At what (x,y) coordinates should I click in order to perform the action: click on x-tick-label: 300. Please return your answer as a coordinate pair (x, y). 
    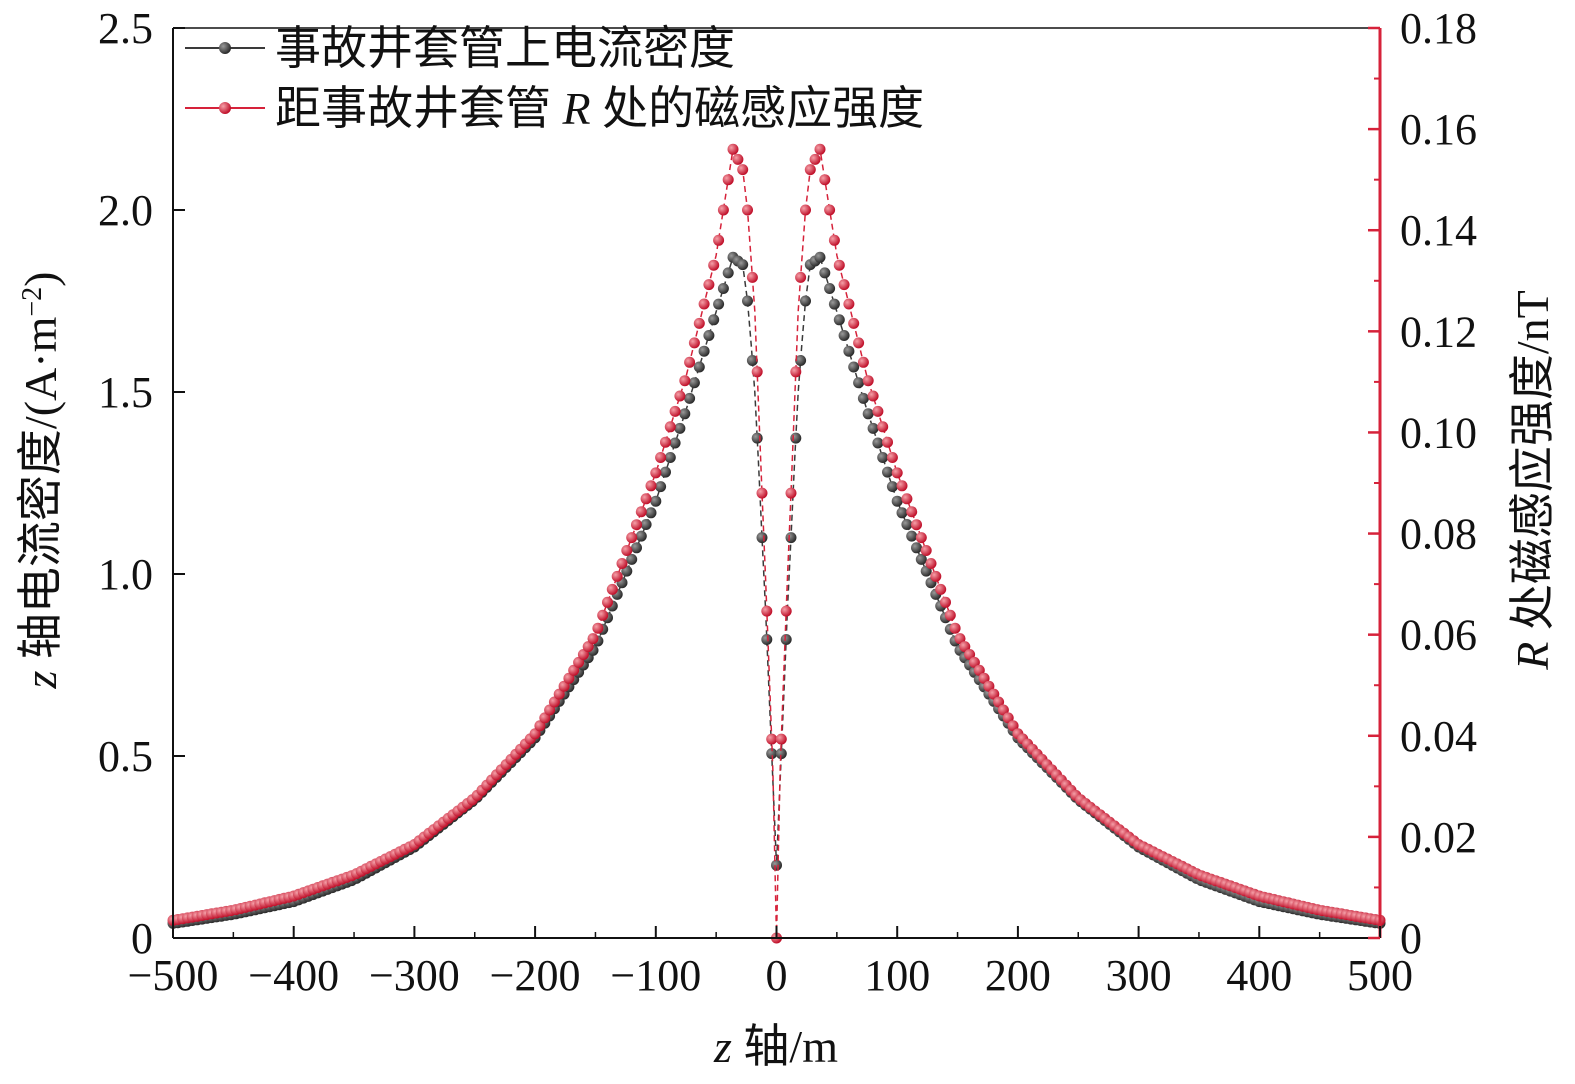
    Looking at the image, I should click on (1139, 975).